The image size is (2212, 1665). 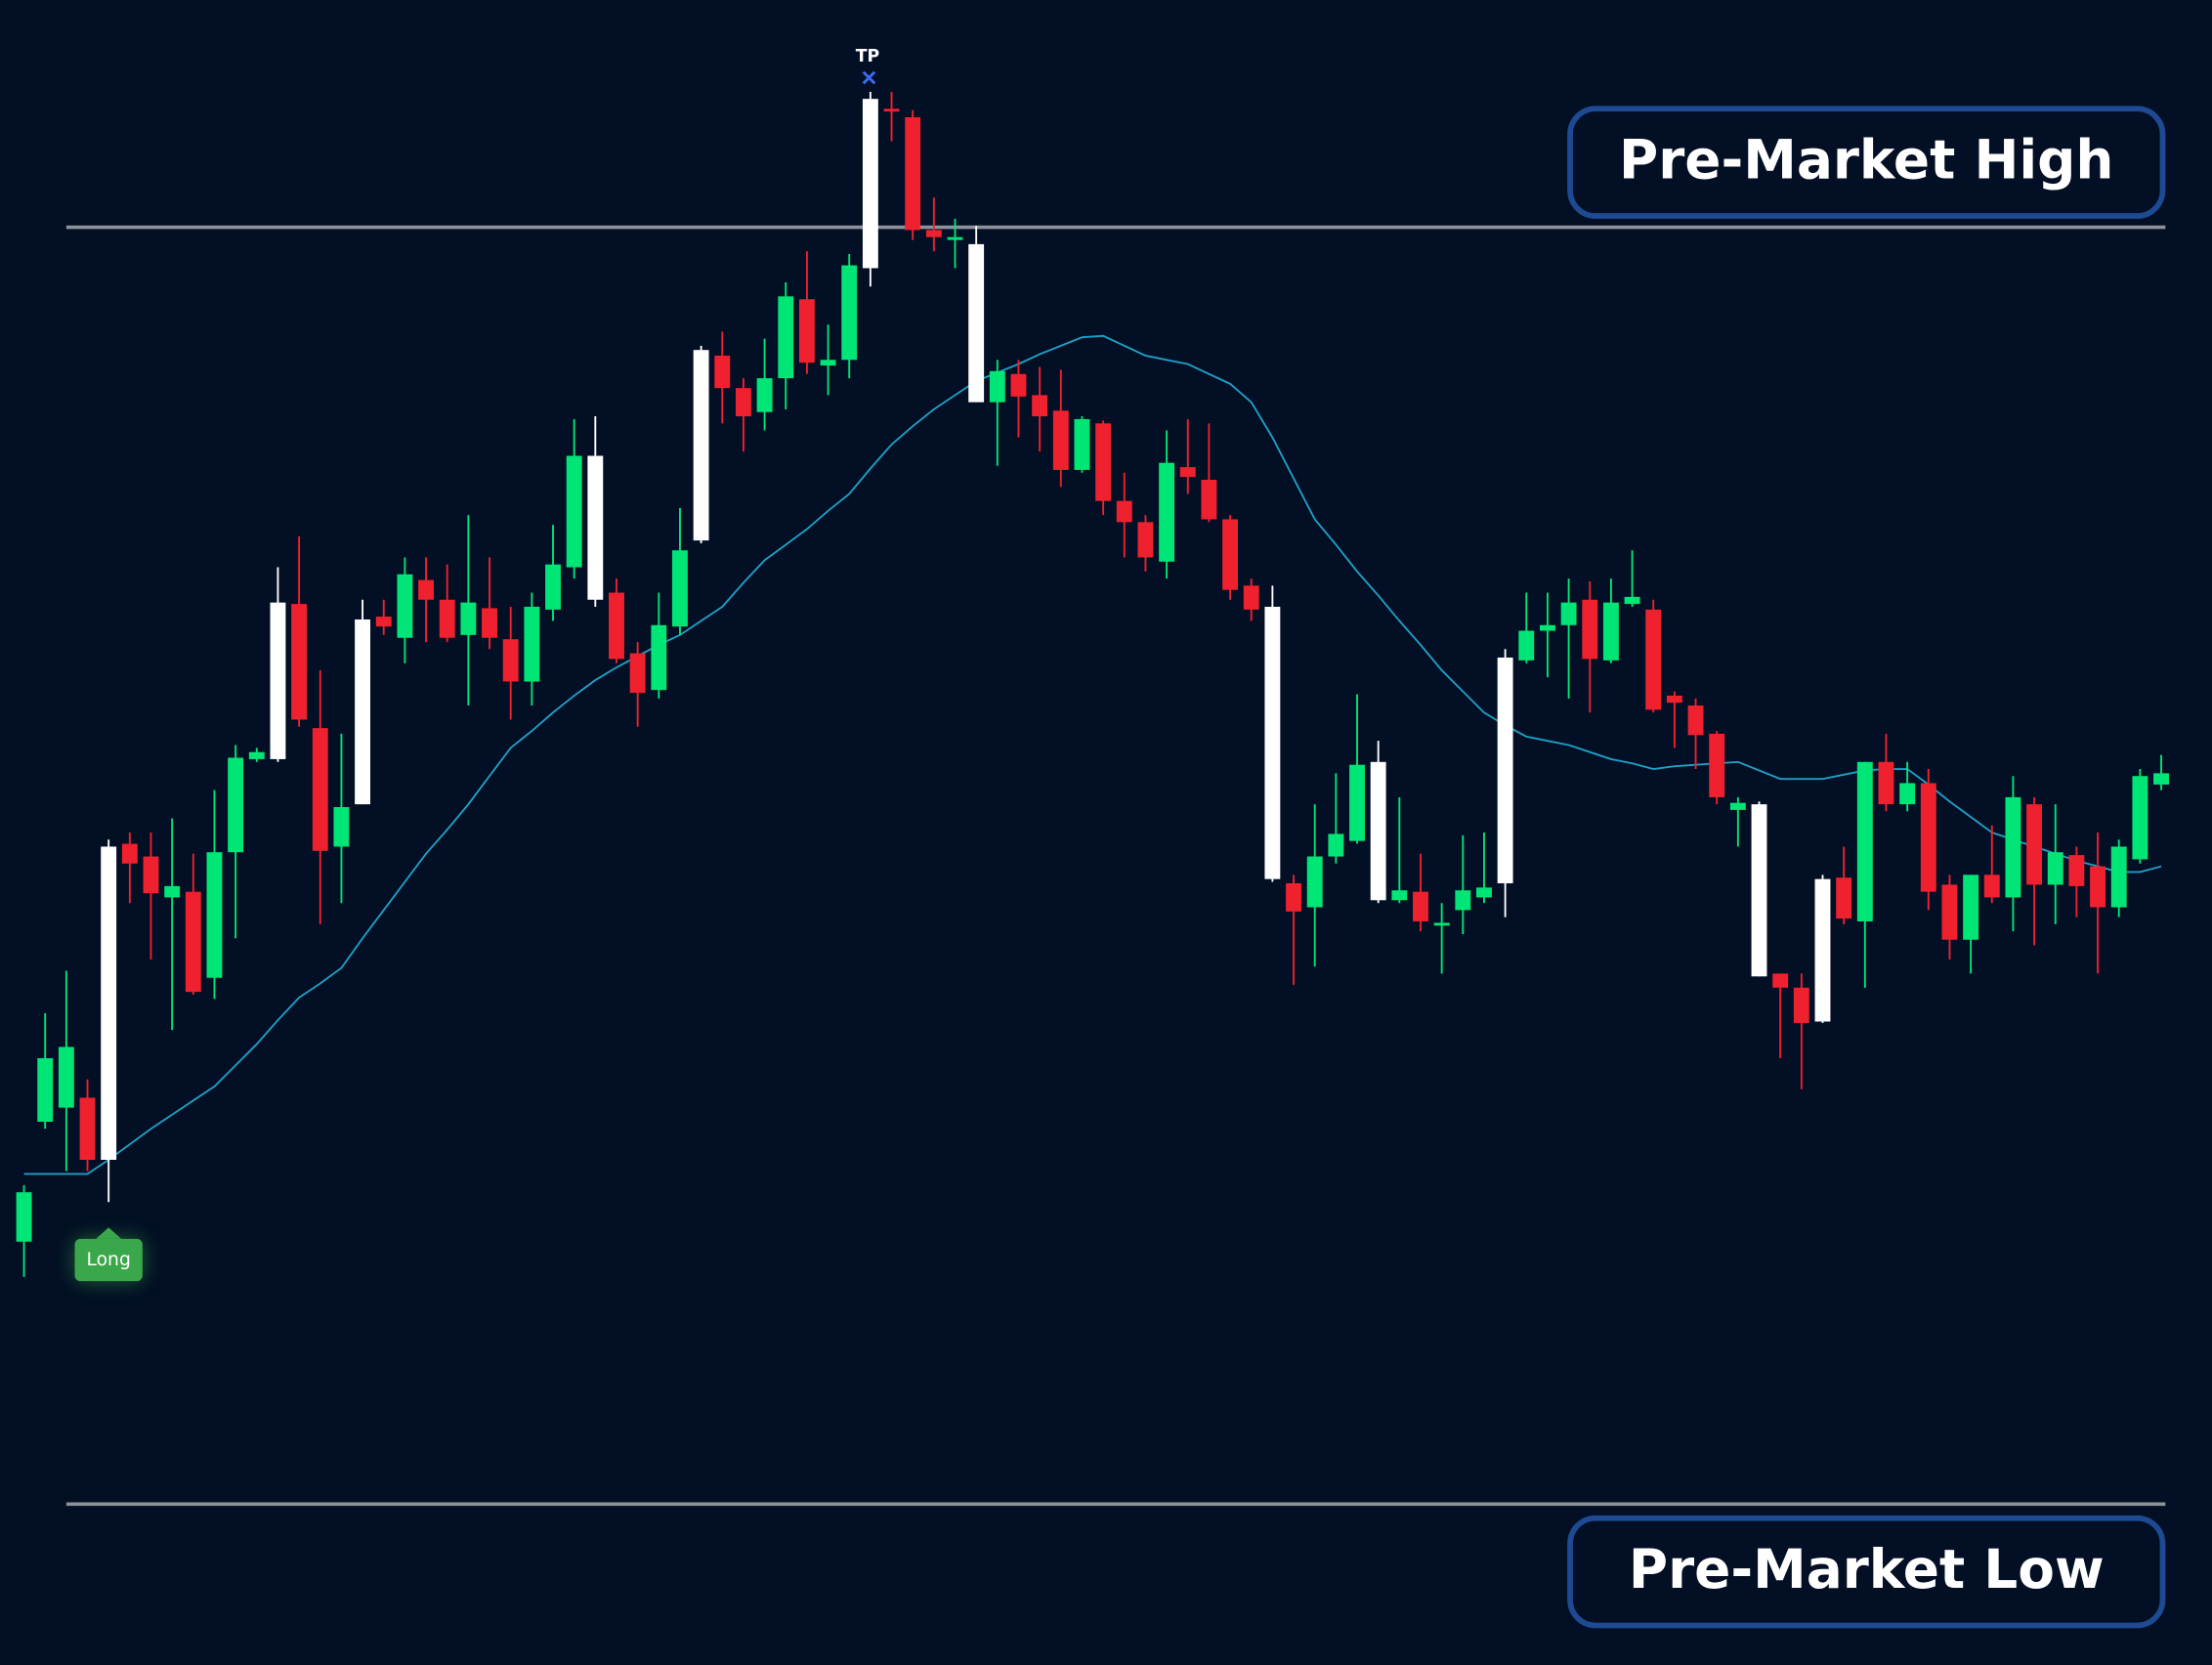 I want to click on long-badge, so click(x=108, y=1260).